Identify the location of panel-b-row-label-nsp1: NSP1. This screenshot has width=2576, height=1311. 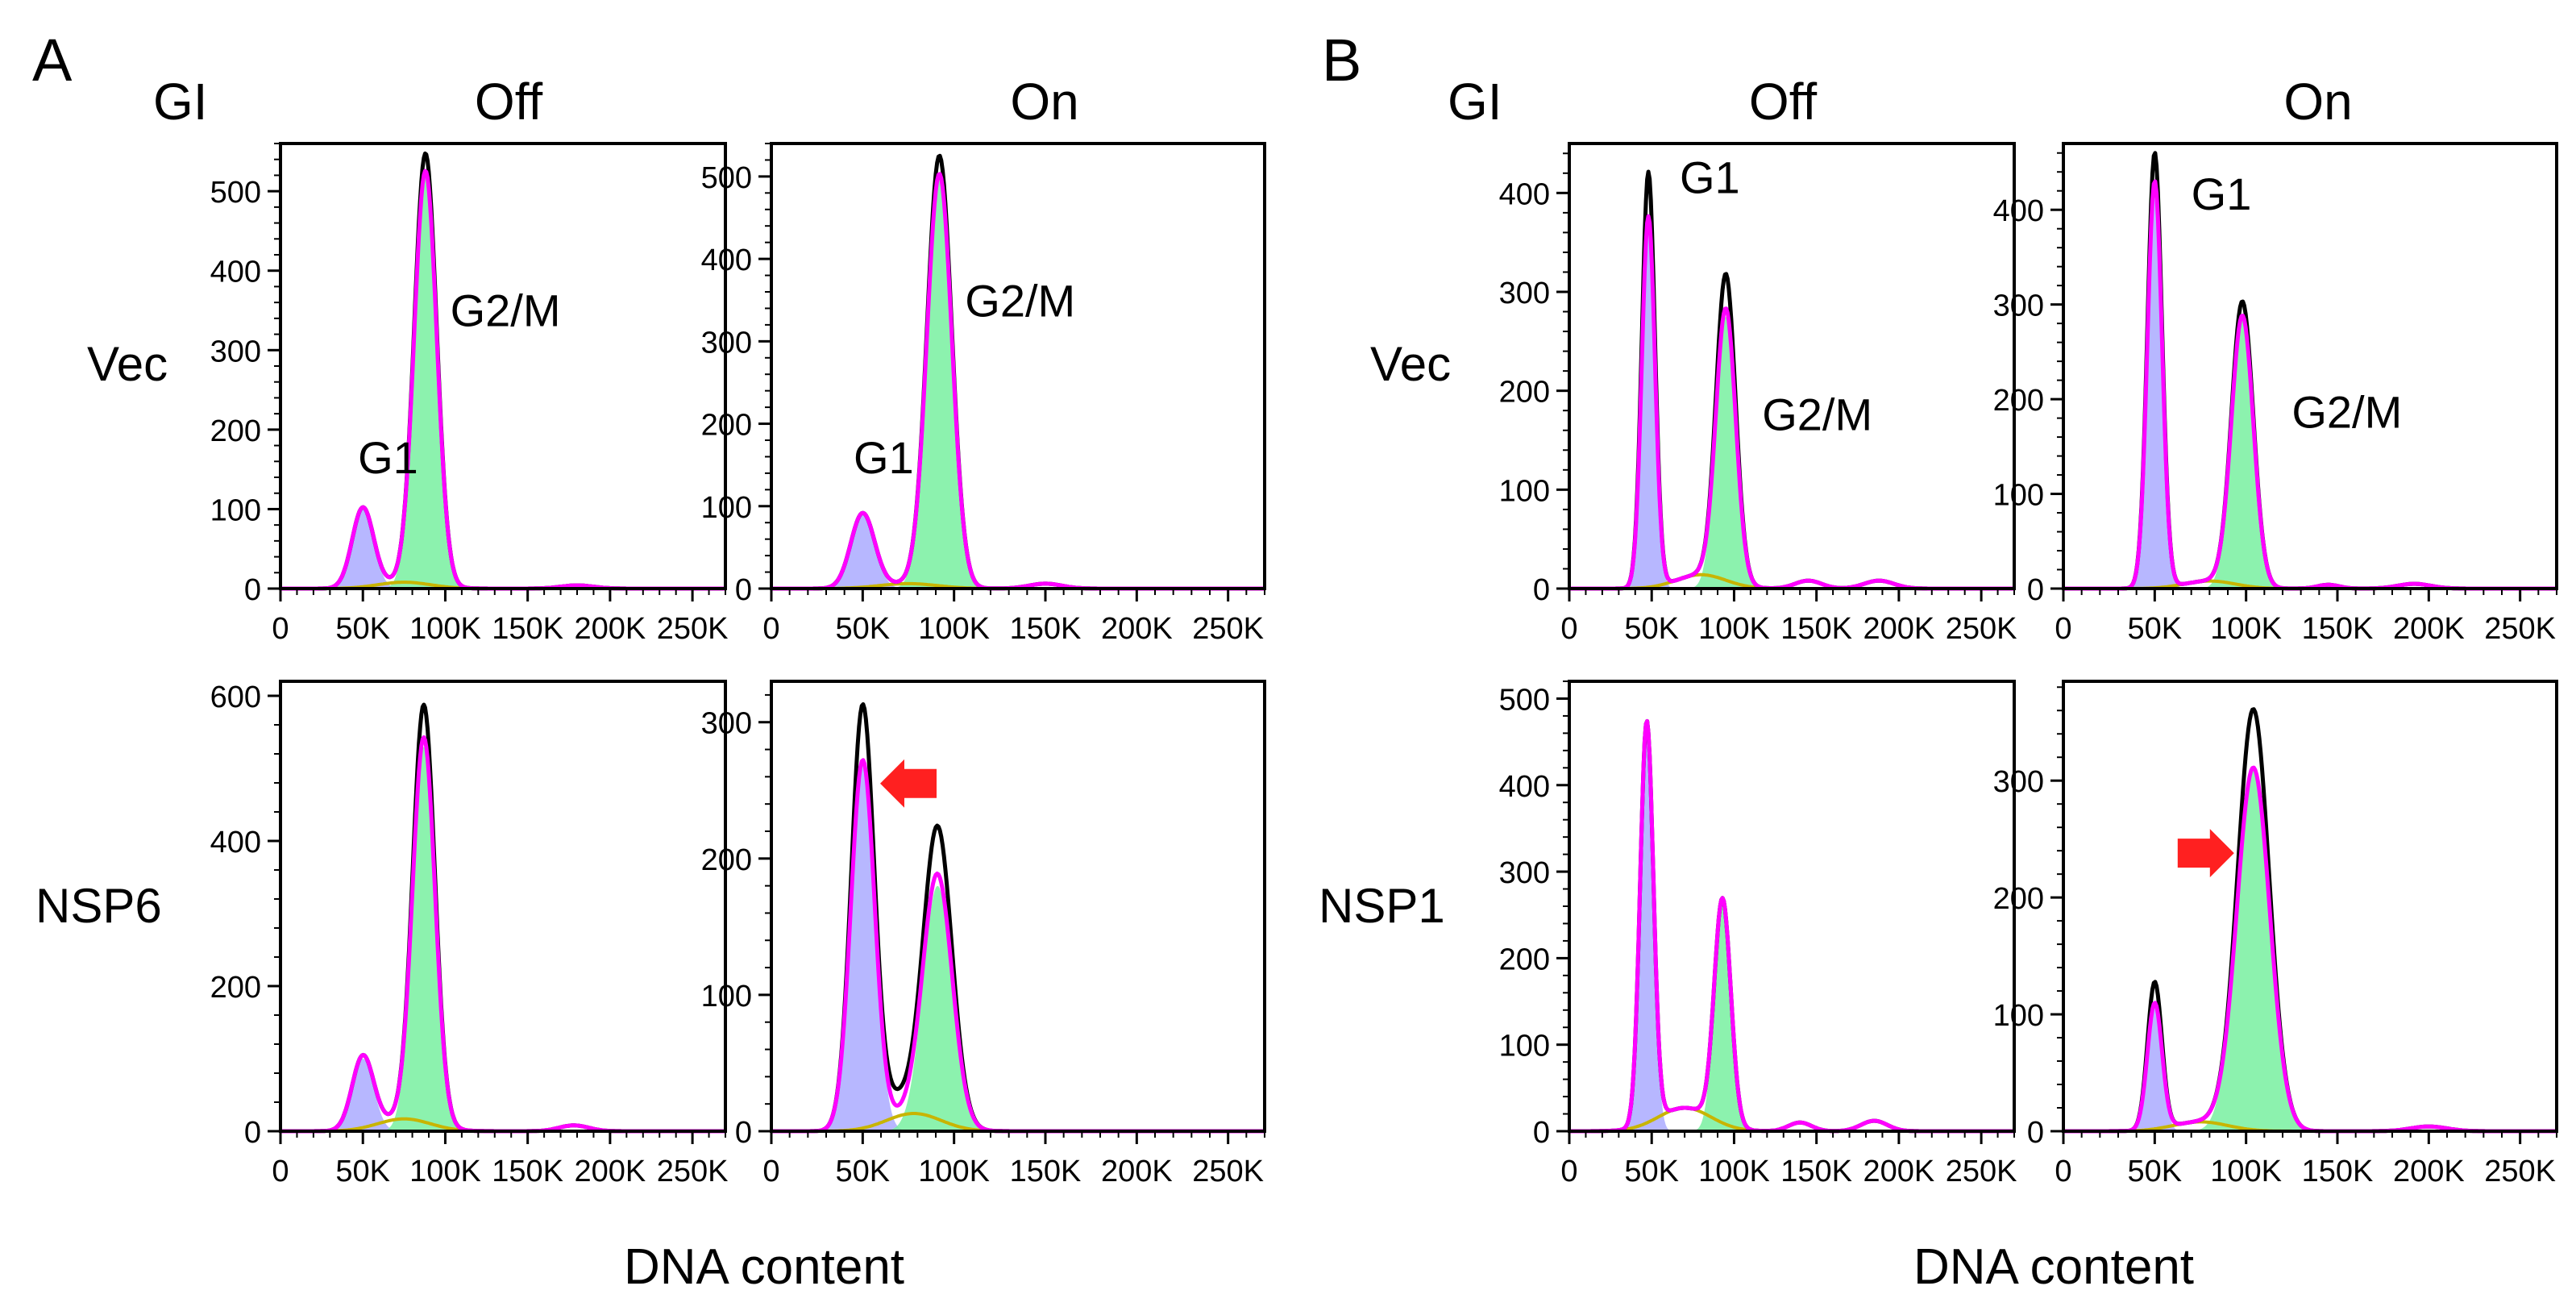
(1382, 906).